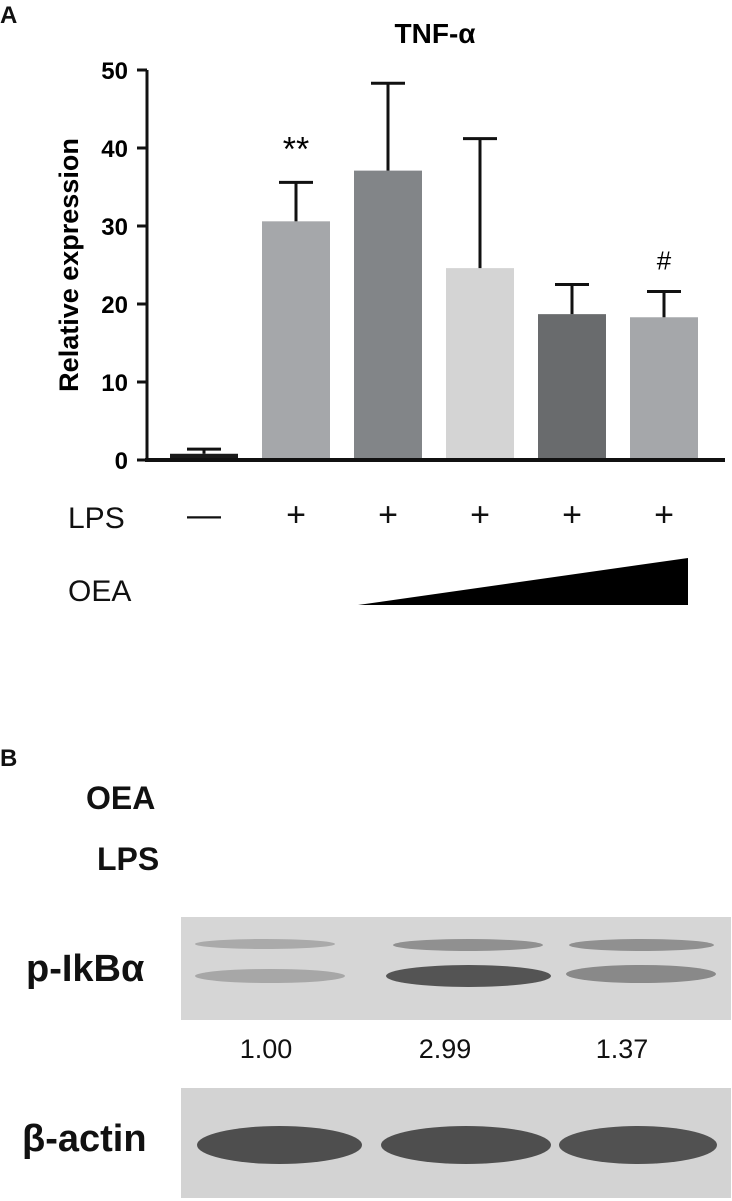 Image resolution: width=732 pixels, height=1201 pixels. I want to click on y-axis-label: Relative expression, so click(69, 265).